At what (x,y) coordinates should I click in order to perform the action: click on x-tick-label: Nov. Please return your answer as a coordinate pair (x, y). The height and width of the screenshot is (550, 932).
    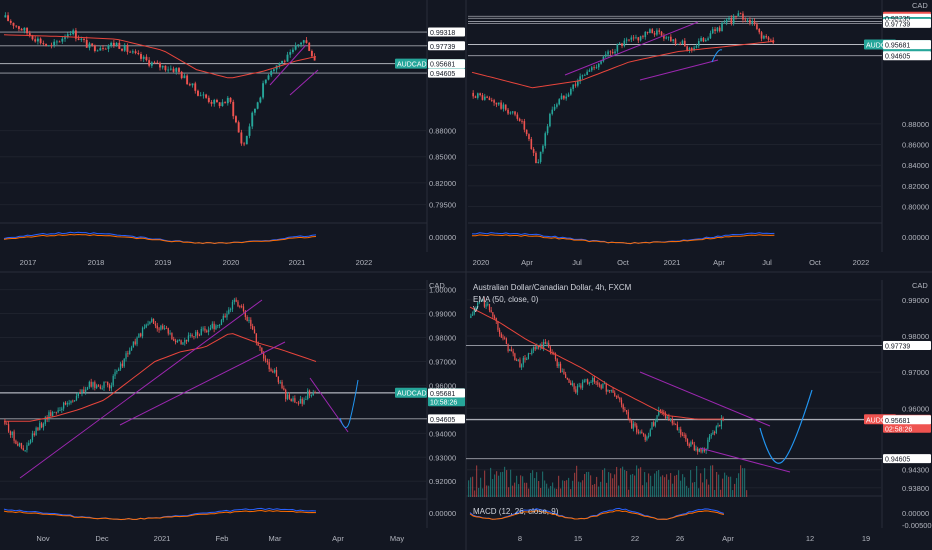
    Looking at the image, I should click on (43, 538).